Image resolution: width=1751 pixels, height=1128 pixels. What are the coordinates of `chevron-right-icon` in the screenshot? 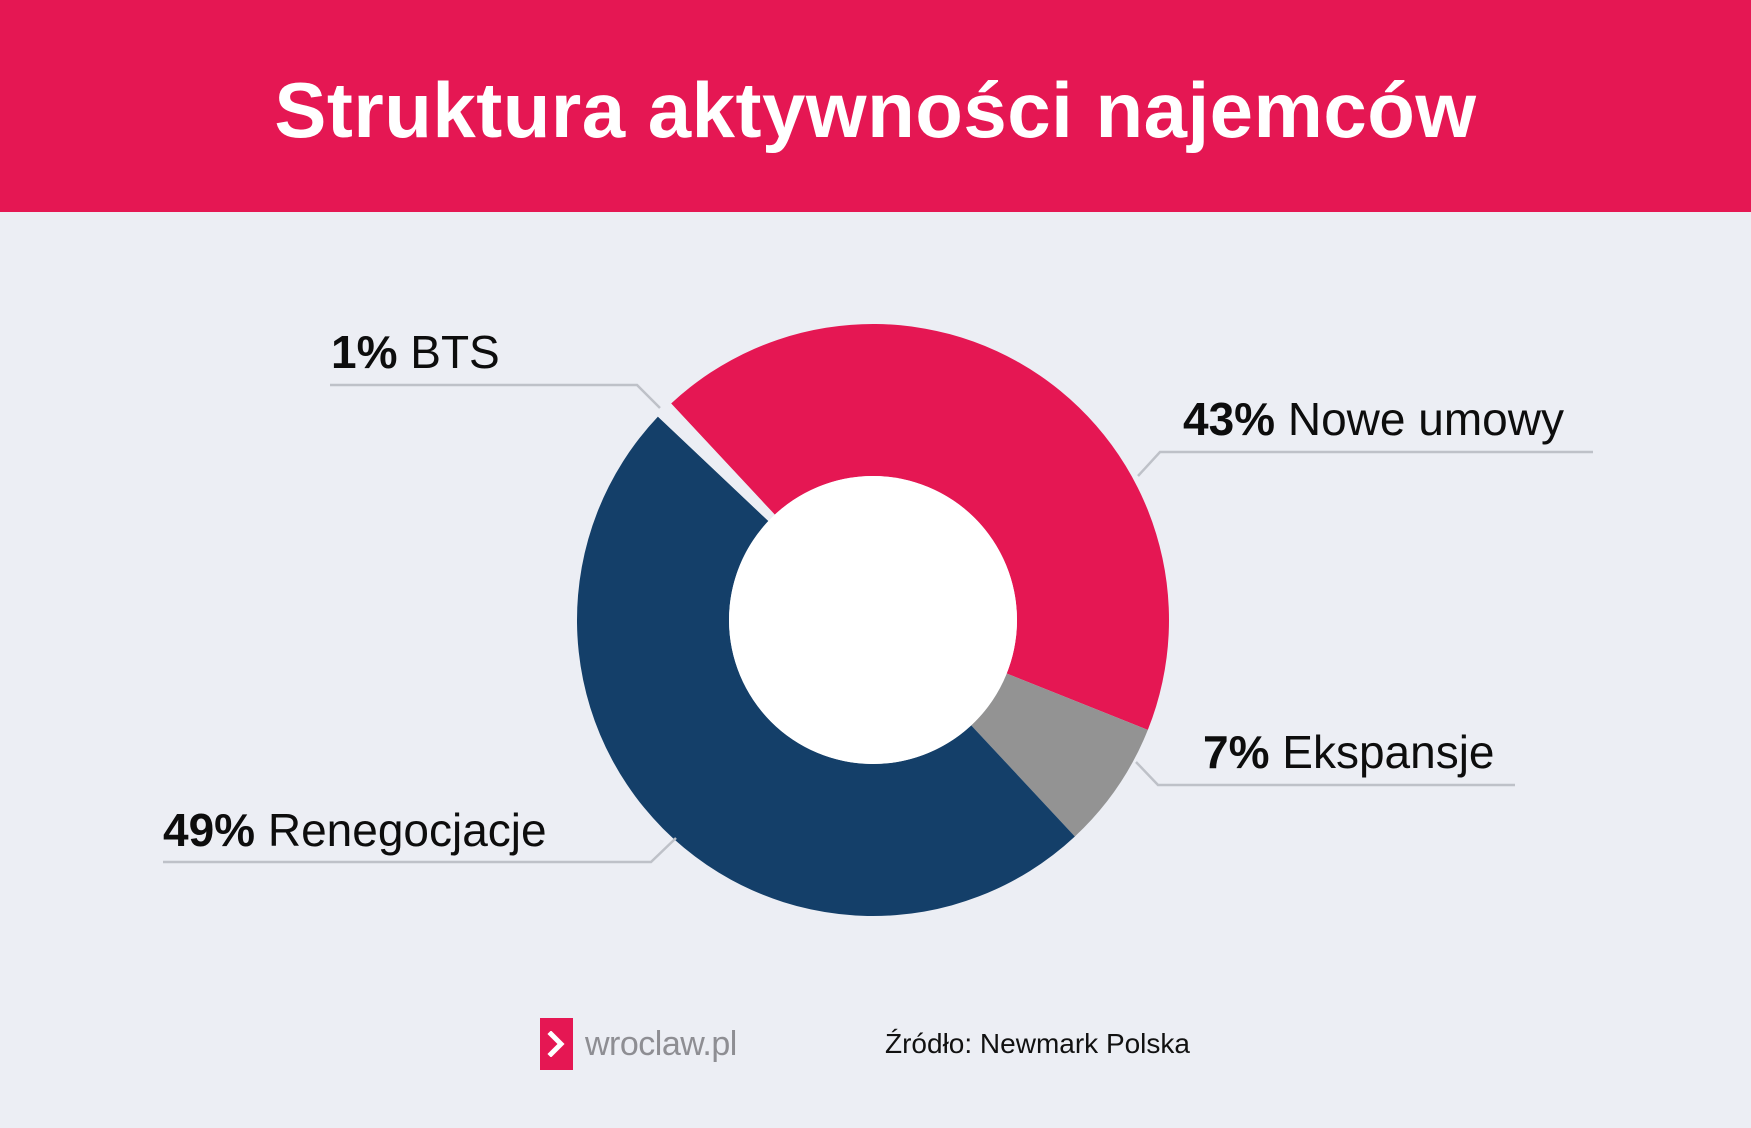 It's located at (556, 1044).